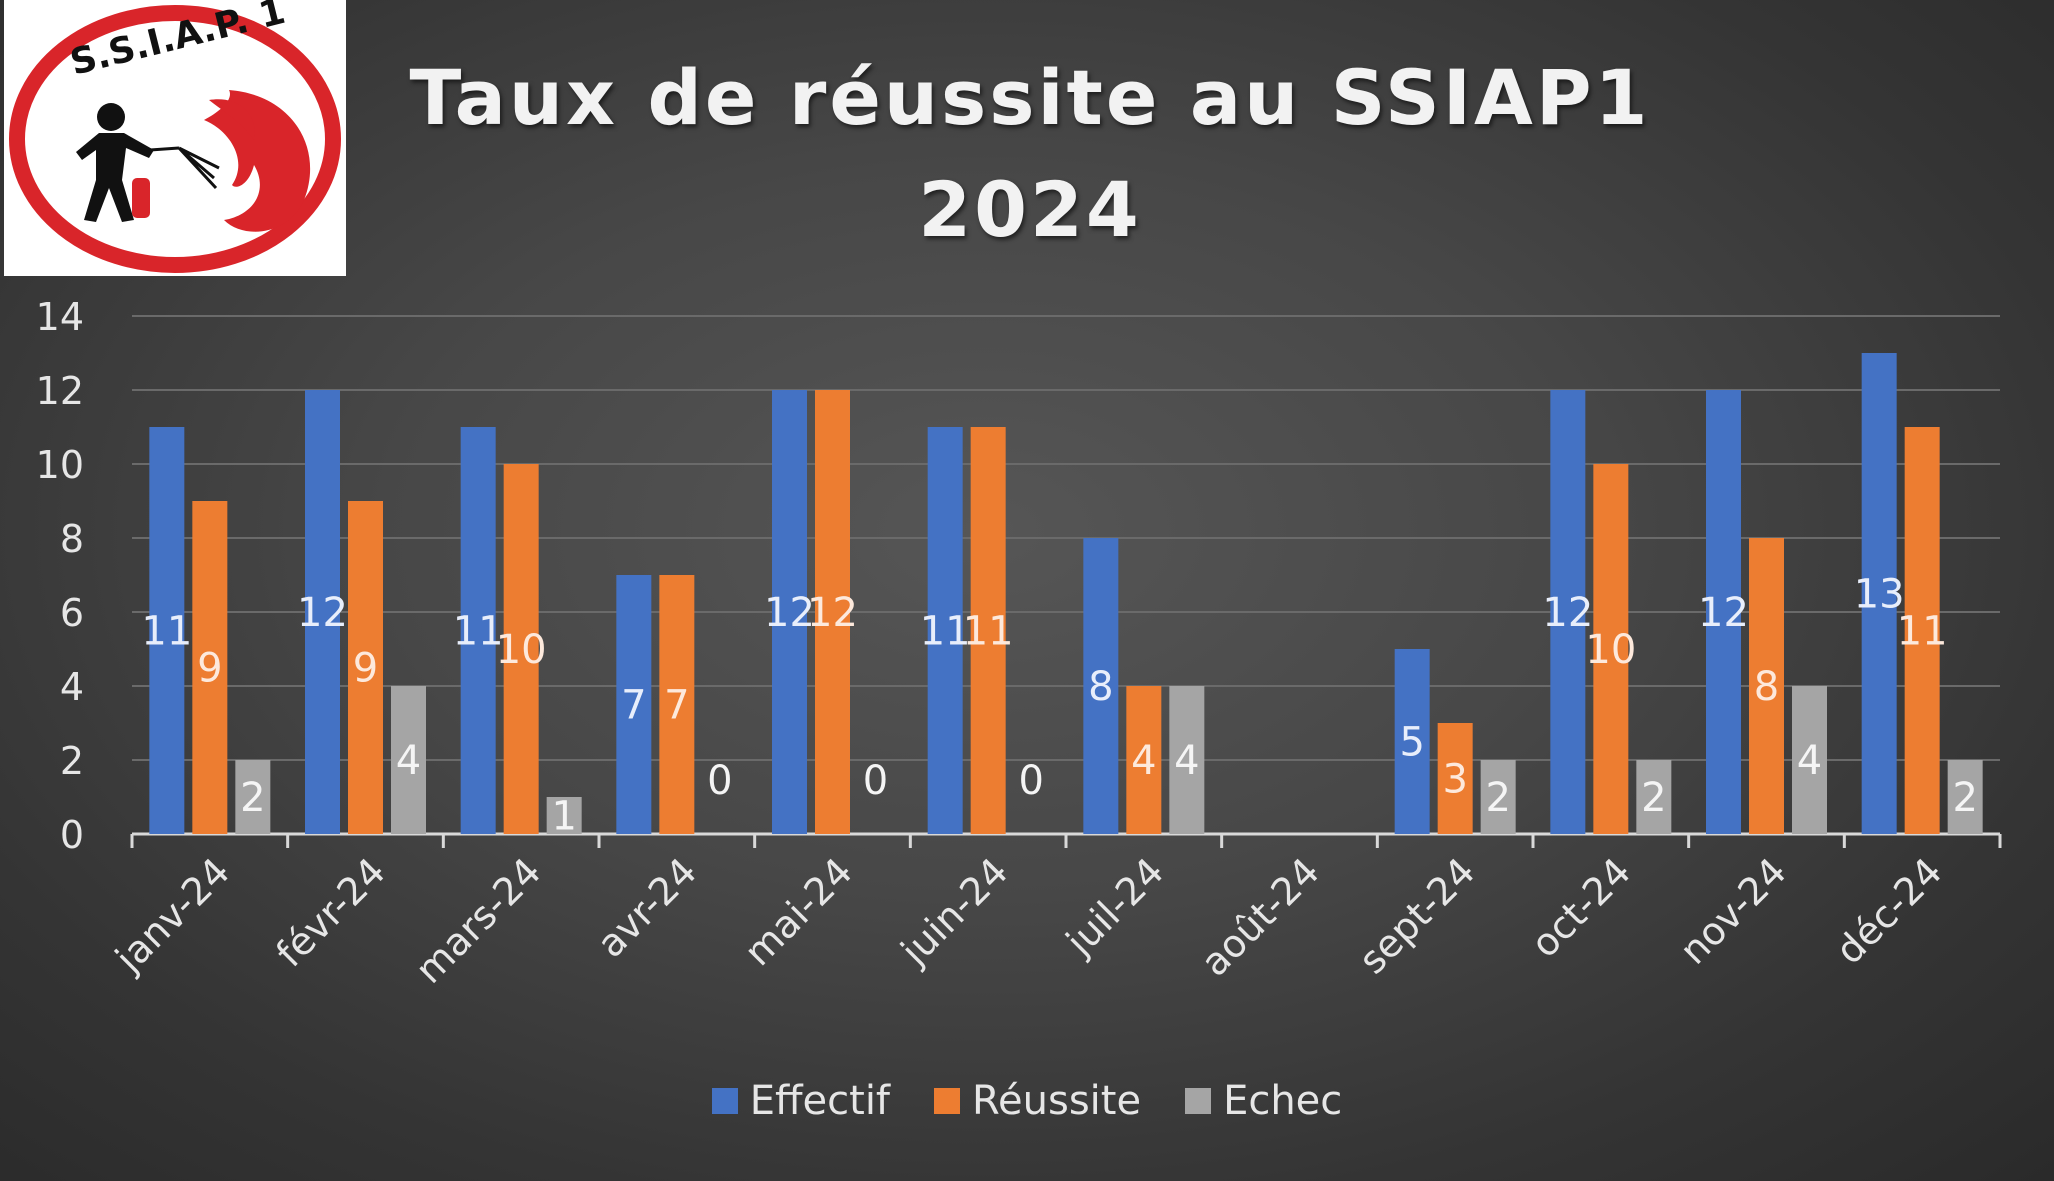  What do you see at coordinates (646, 907) in the screenshot?
I see `x-tick-label: avr-24` at bounding box center [646, 907].